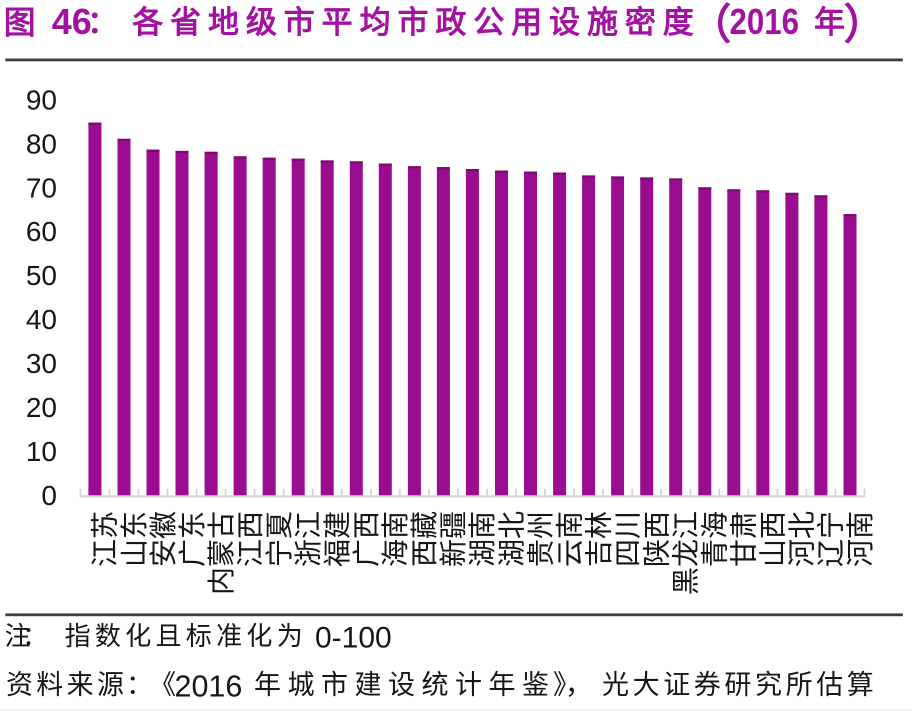  I want to click on svg-text: 10, so click(41, 451).